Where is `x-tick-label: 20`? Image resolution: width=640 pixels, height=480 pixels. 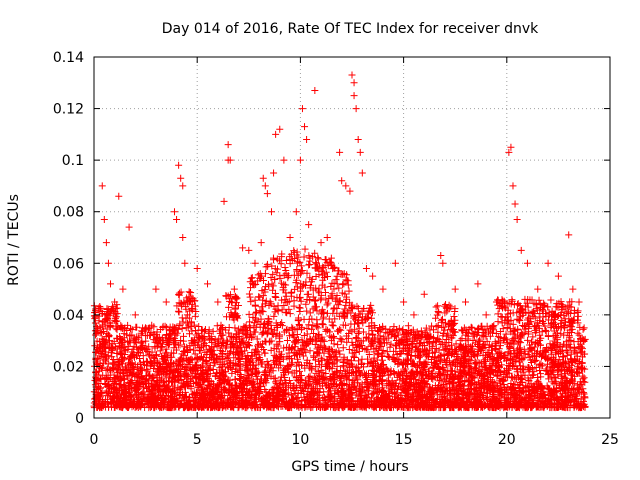
x-tick-label: 20 is located at coordinates (507, 440).